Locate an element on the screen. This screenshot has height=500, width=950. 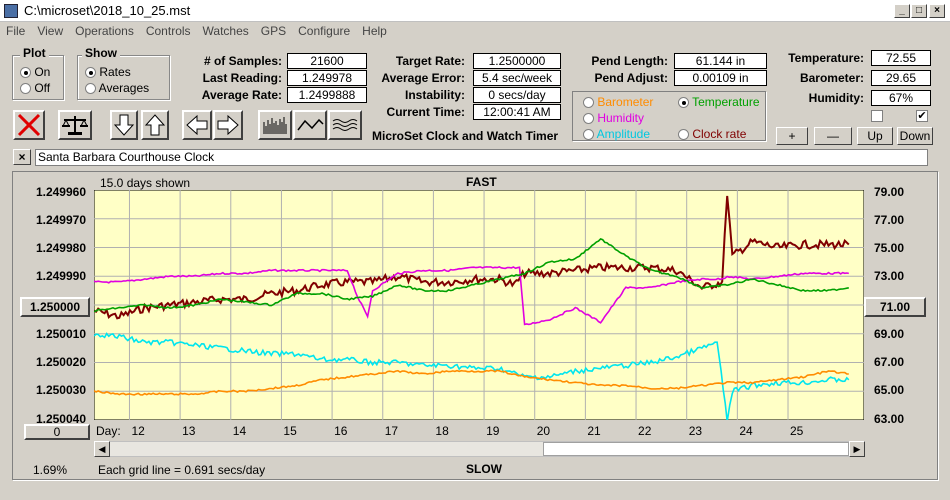
menu-configure: Configure is located at coordinates (324, 31).